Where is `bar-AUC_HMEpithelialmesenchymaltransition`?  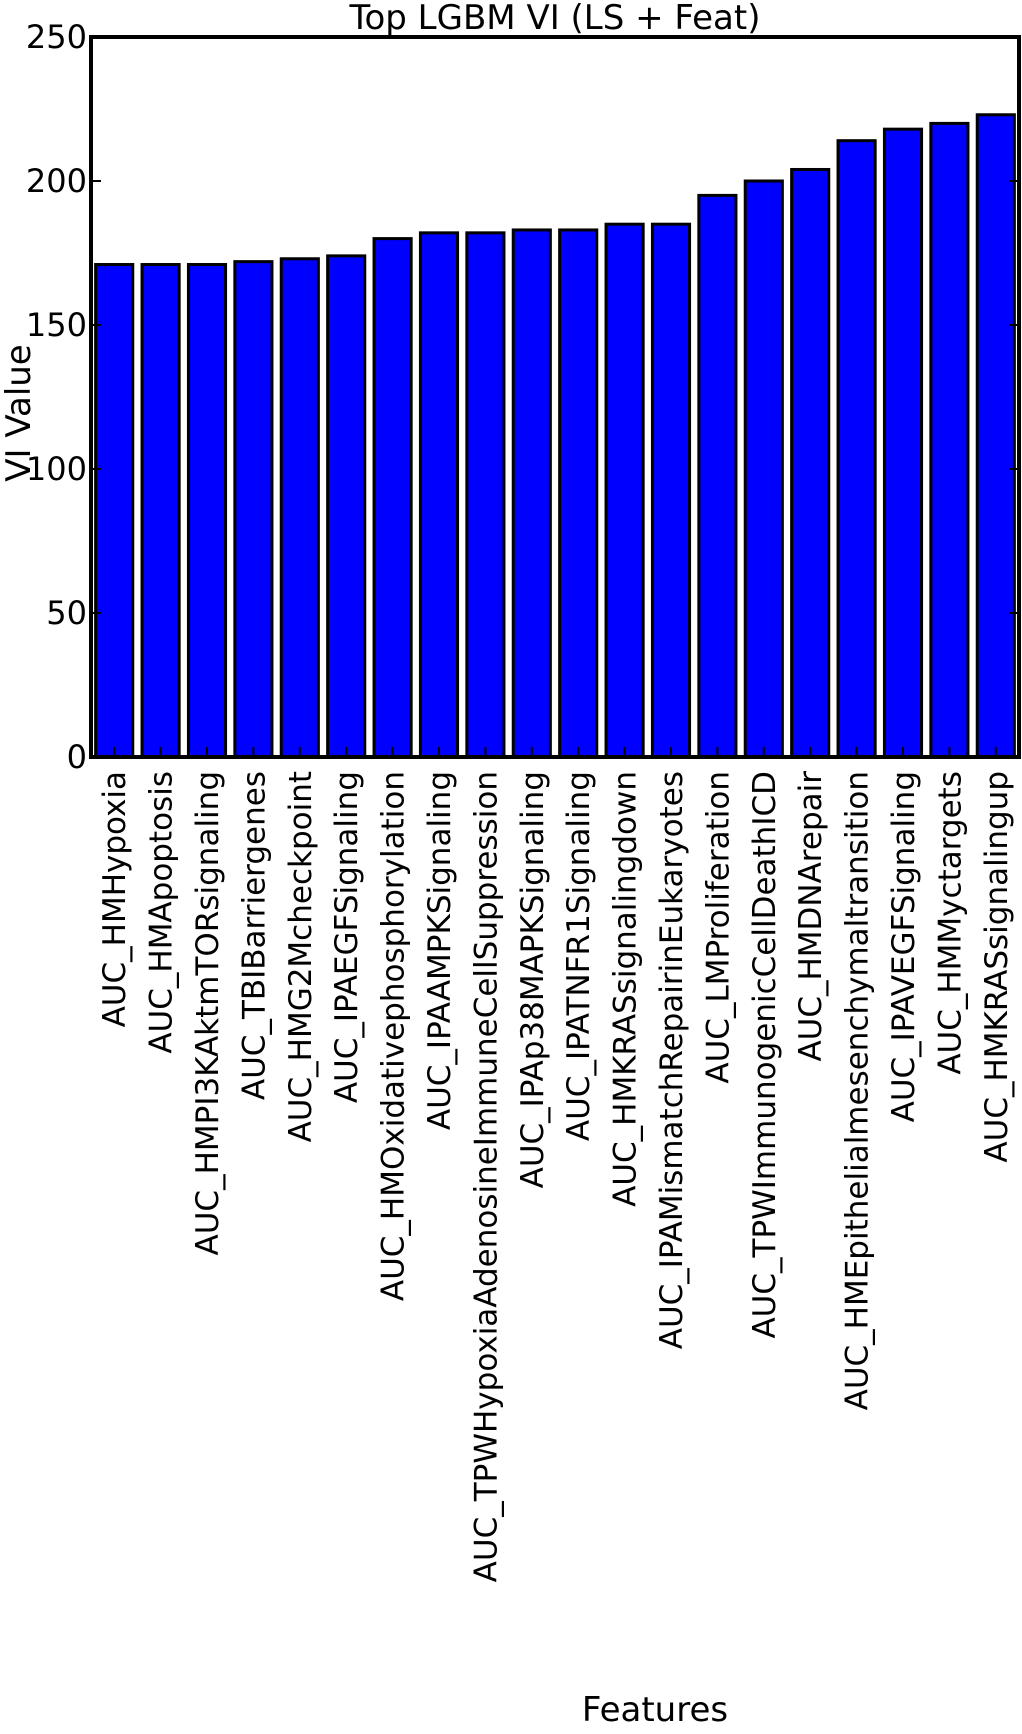 bar-AUC_HMEpithelialmesenchymaltransition is located at coordinates (856, 449).